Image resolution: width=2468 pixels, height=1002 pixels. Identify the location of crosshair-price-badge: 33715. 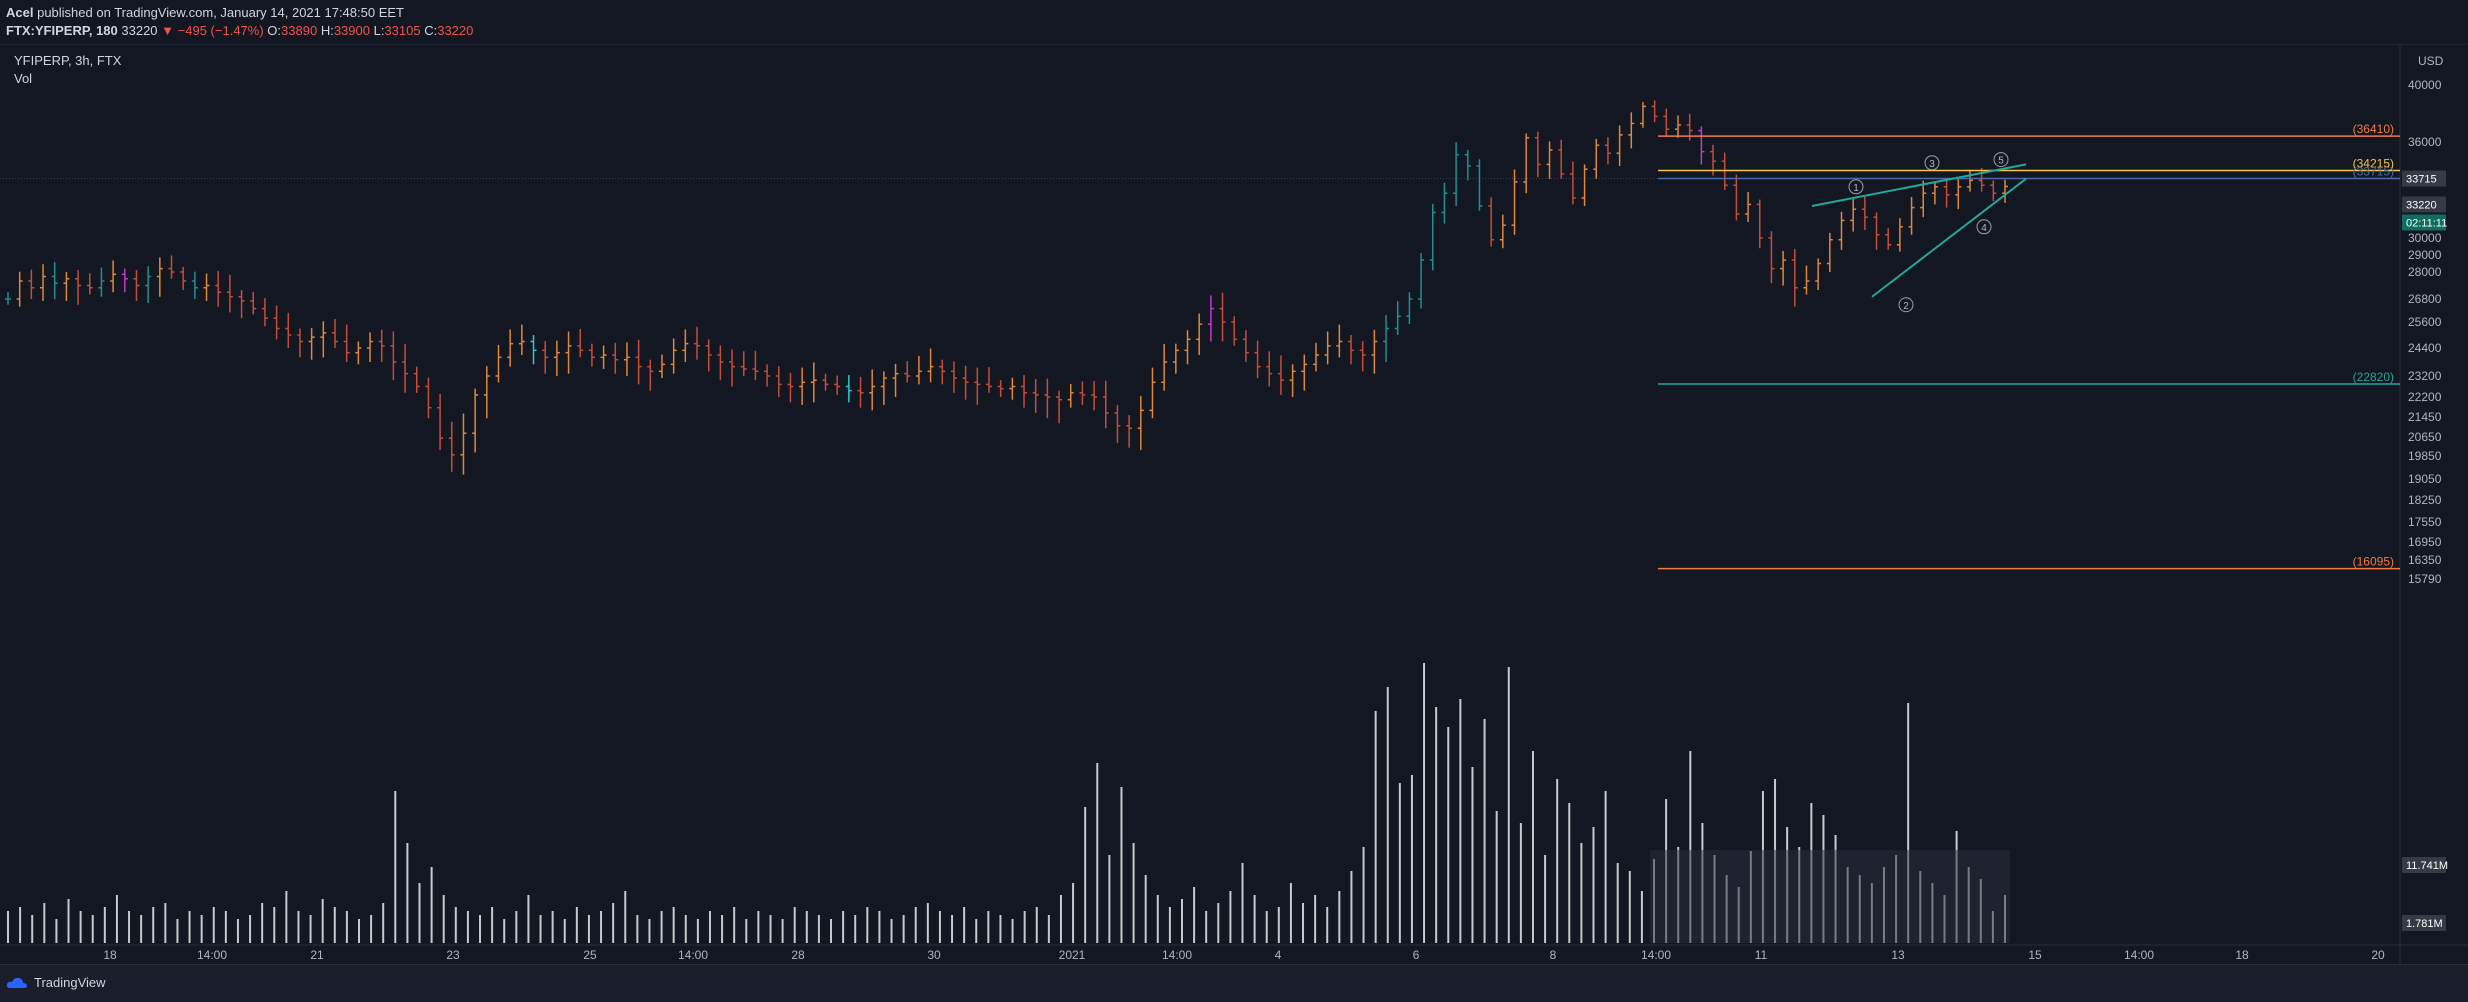
(2421, 180).